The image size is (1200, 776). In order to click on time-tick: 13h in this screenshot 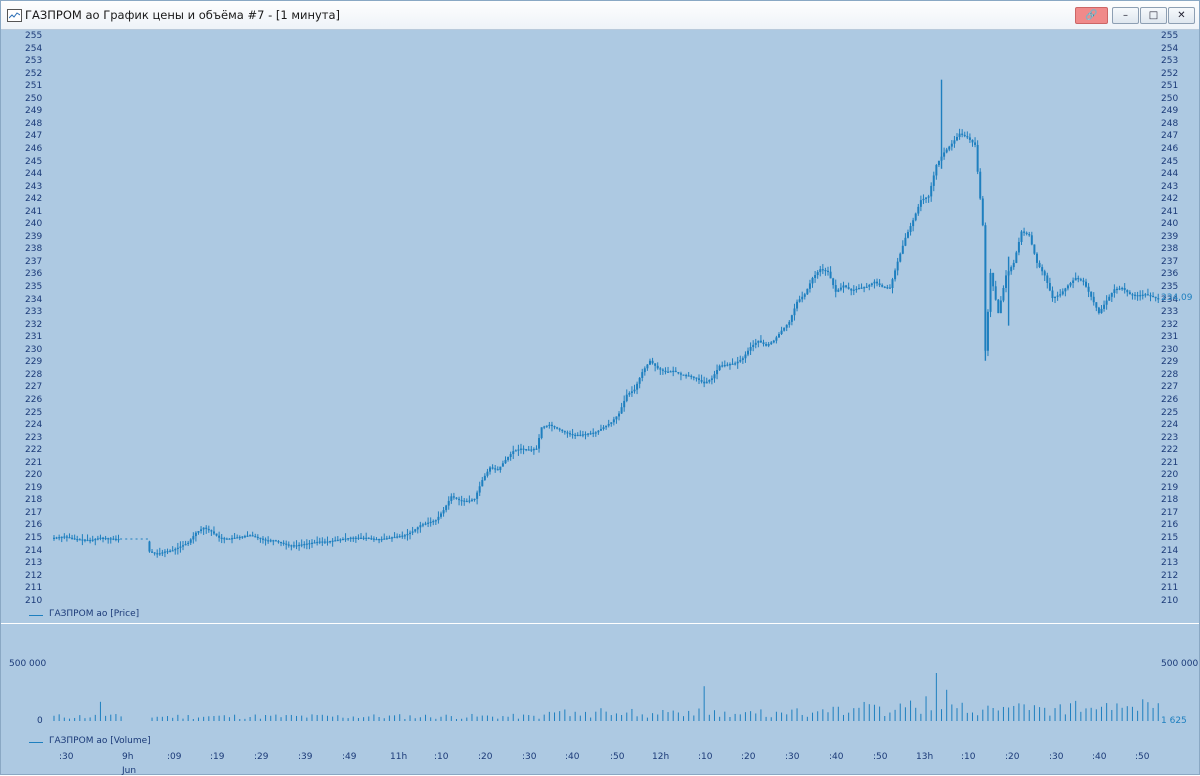, I will do `click(925, 757)`.